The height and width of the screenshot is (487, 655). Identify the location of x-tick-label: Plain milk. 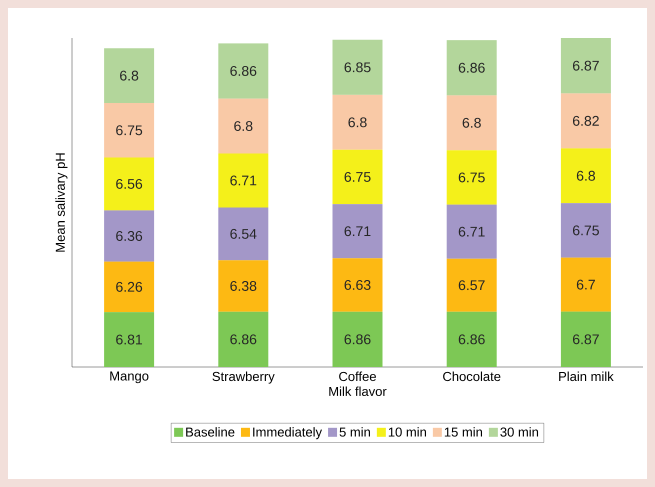
(586, 377).